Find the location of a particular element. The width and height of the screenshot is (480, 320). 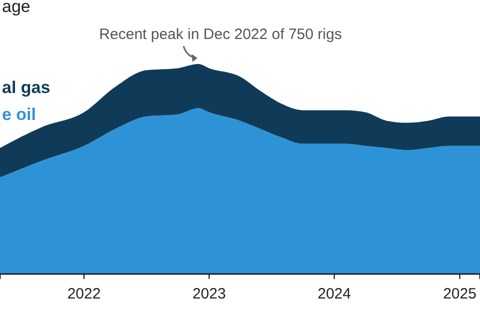

text: e oil is located at coordinates (19, 114).